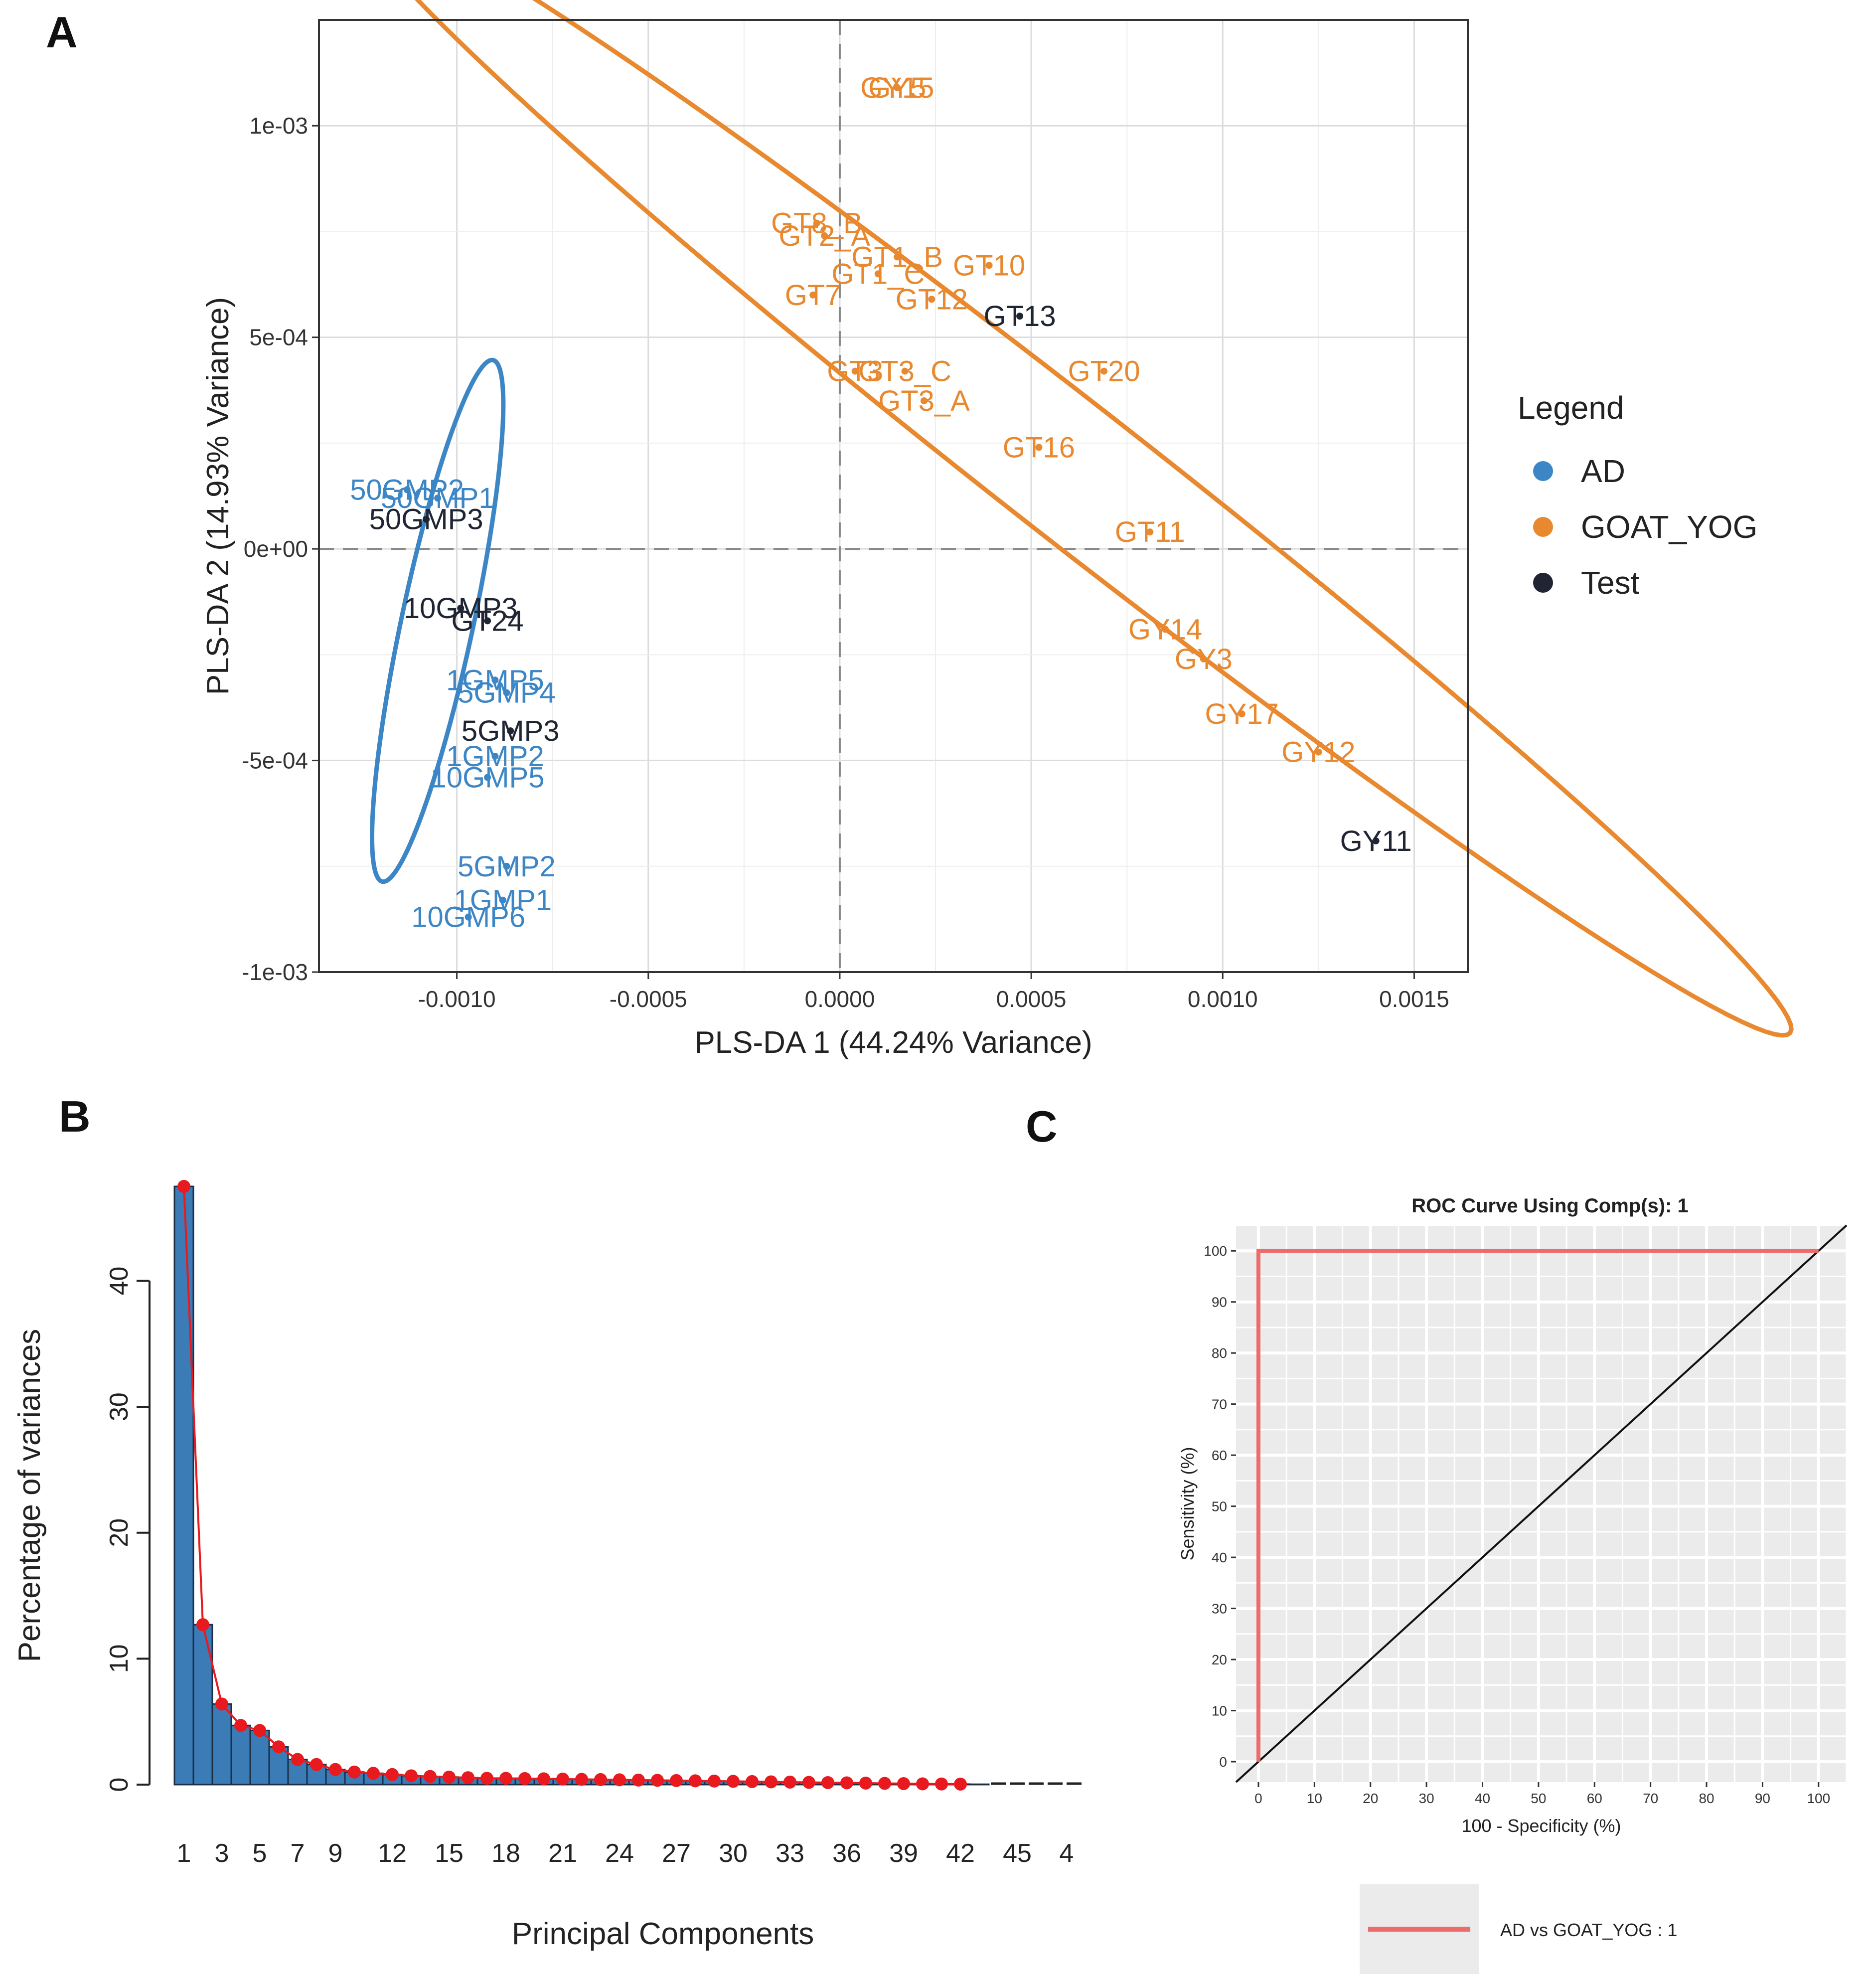 This screenshot has width=1868, height=1988. Describe the element at coordinates (893, 1042) in the screenshot. I see `panel-a-x-axis-title: PLS-DA 1 (44.24% Variance)` at that location.